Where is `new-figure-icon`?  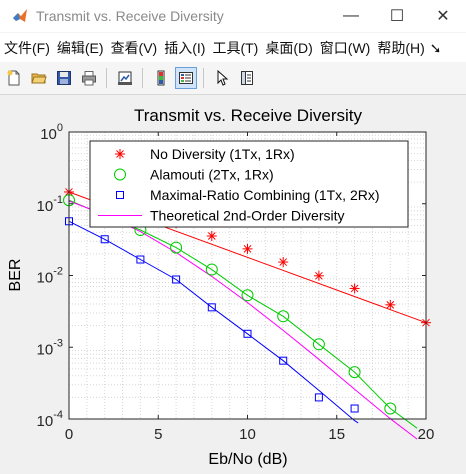
new-figure-icon is located at coordinates (14, 78).